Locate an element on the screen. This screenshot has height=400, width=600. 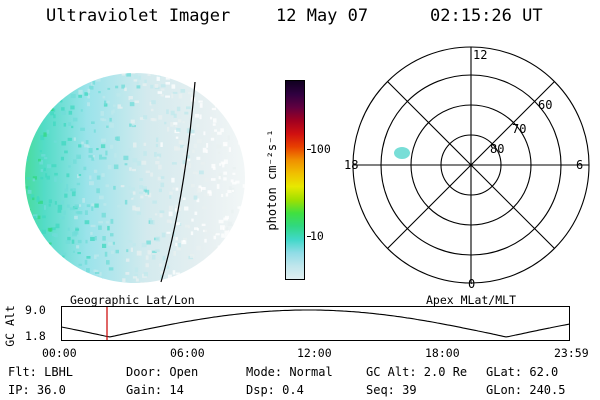
time-tick-0600: 06:00 is located at coordinates (187, 353).